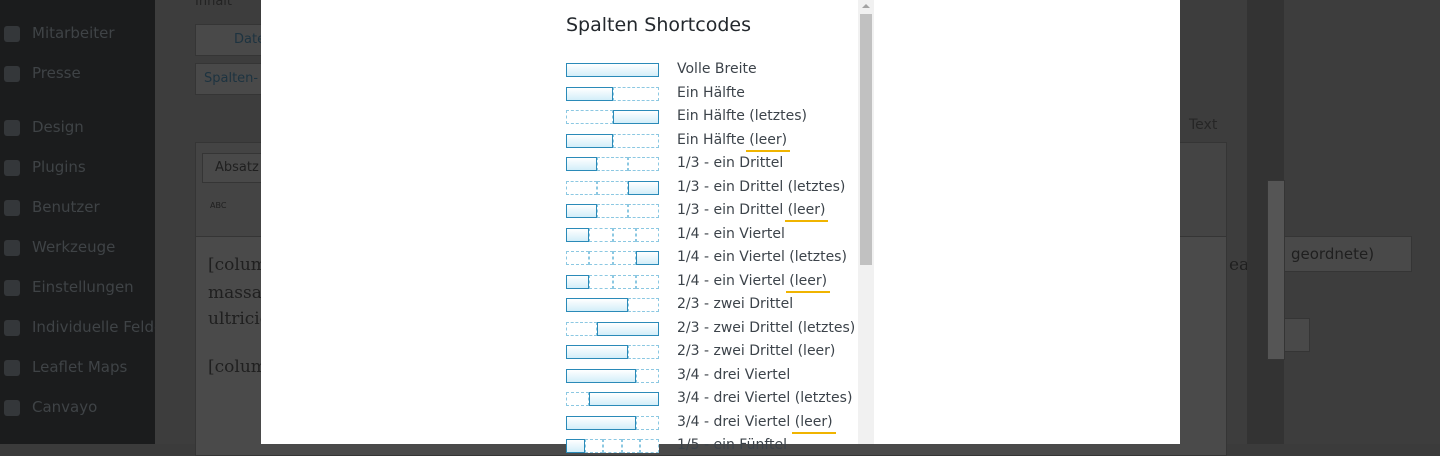  What do you see at coordinates (866, 6) in the screenshot?
I see `scroll-up` at bounding box center [866, 6].